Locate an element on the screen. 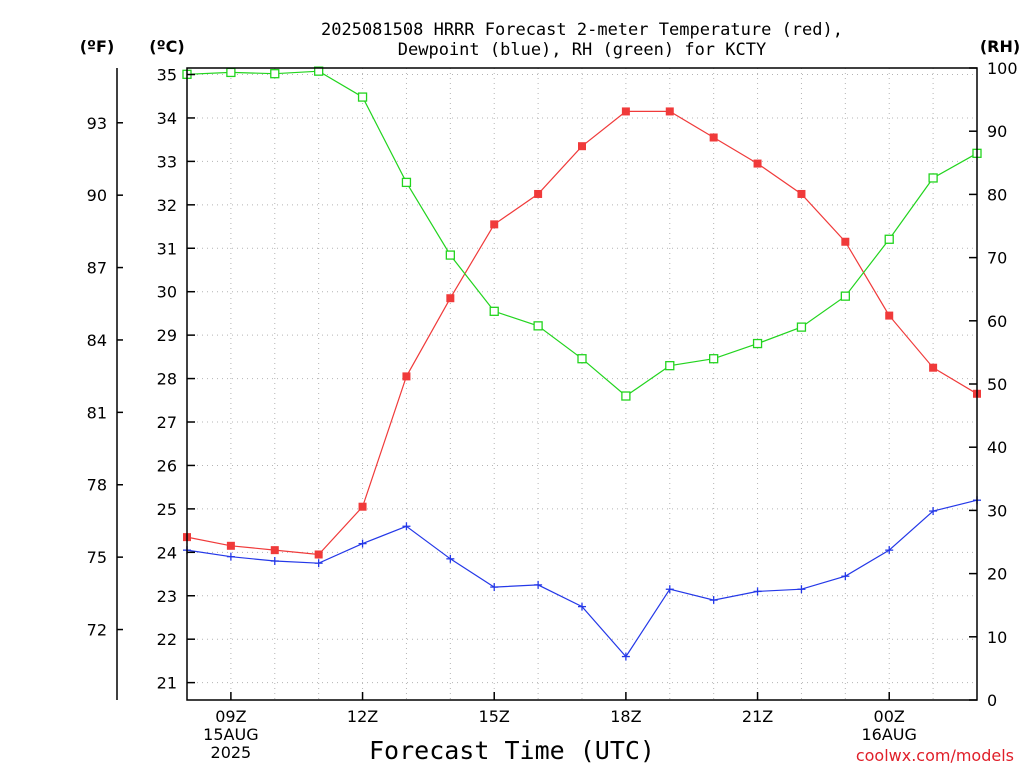 The height and width of the screenshot is (773, 1024). rh-tick-label: 70 is located at coordinates (997, 258).